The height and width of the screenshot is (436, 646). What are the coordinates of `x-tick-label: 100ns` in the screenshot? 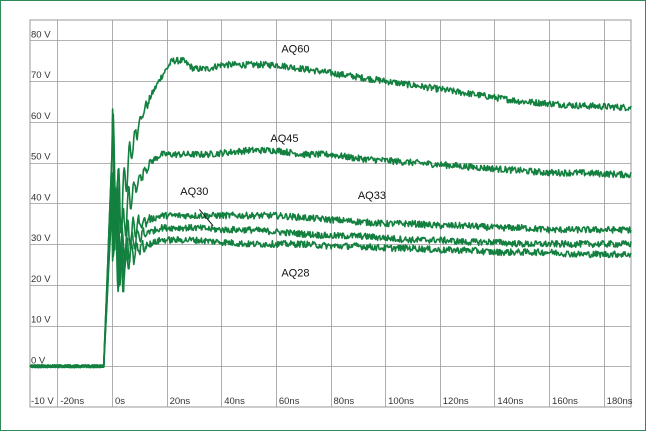 It's located at (401, 401).